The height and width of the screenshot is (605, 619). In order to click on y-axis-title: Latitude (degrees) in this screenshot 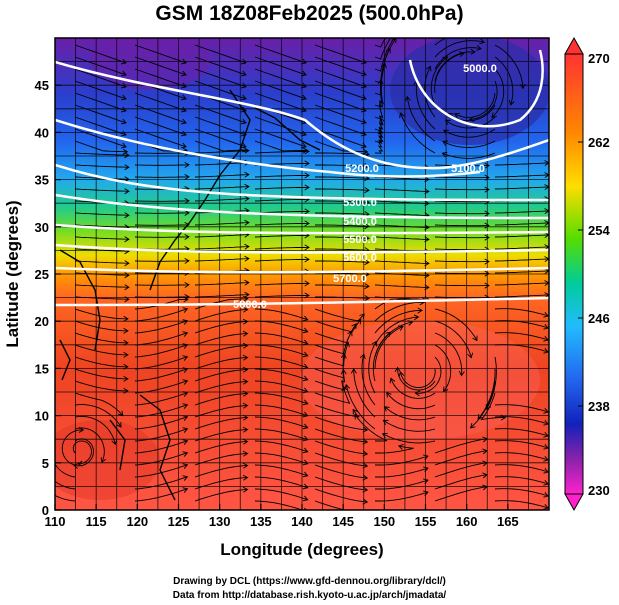, I will do `click(12, 273)`.